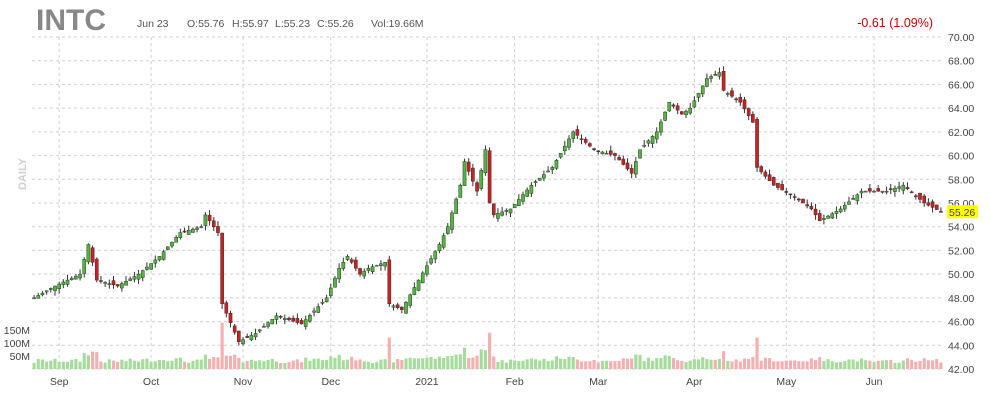  Describe the element at coordinates (330, 382) in the screenshot. I see `x-tick-label: Dec` at that location.